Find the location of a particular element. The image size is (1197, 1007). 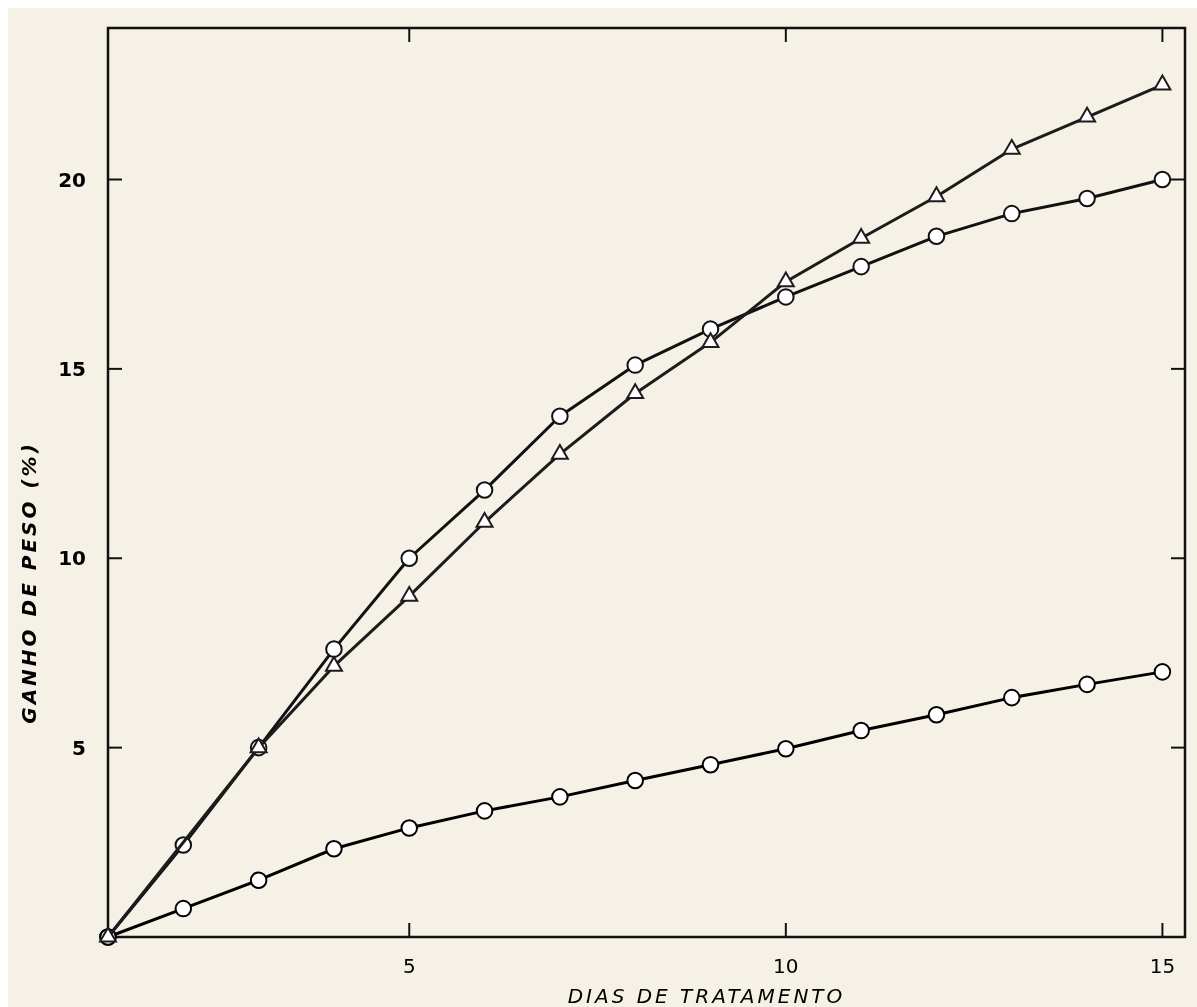

y-axis-title: GANHO DE PESO (%) is located at coordinates (29, 582).